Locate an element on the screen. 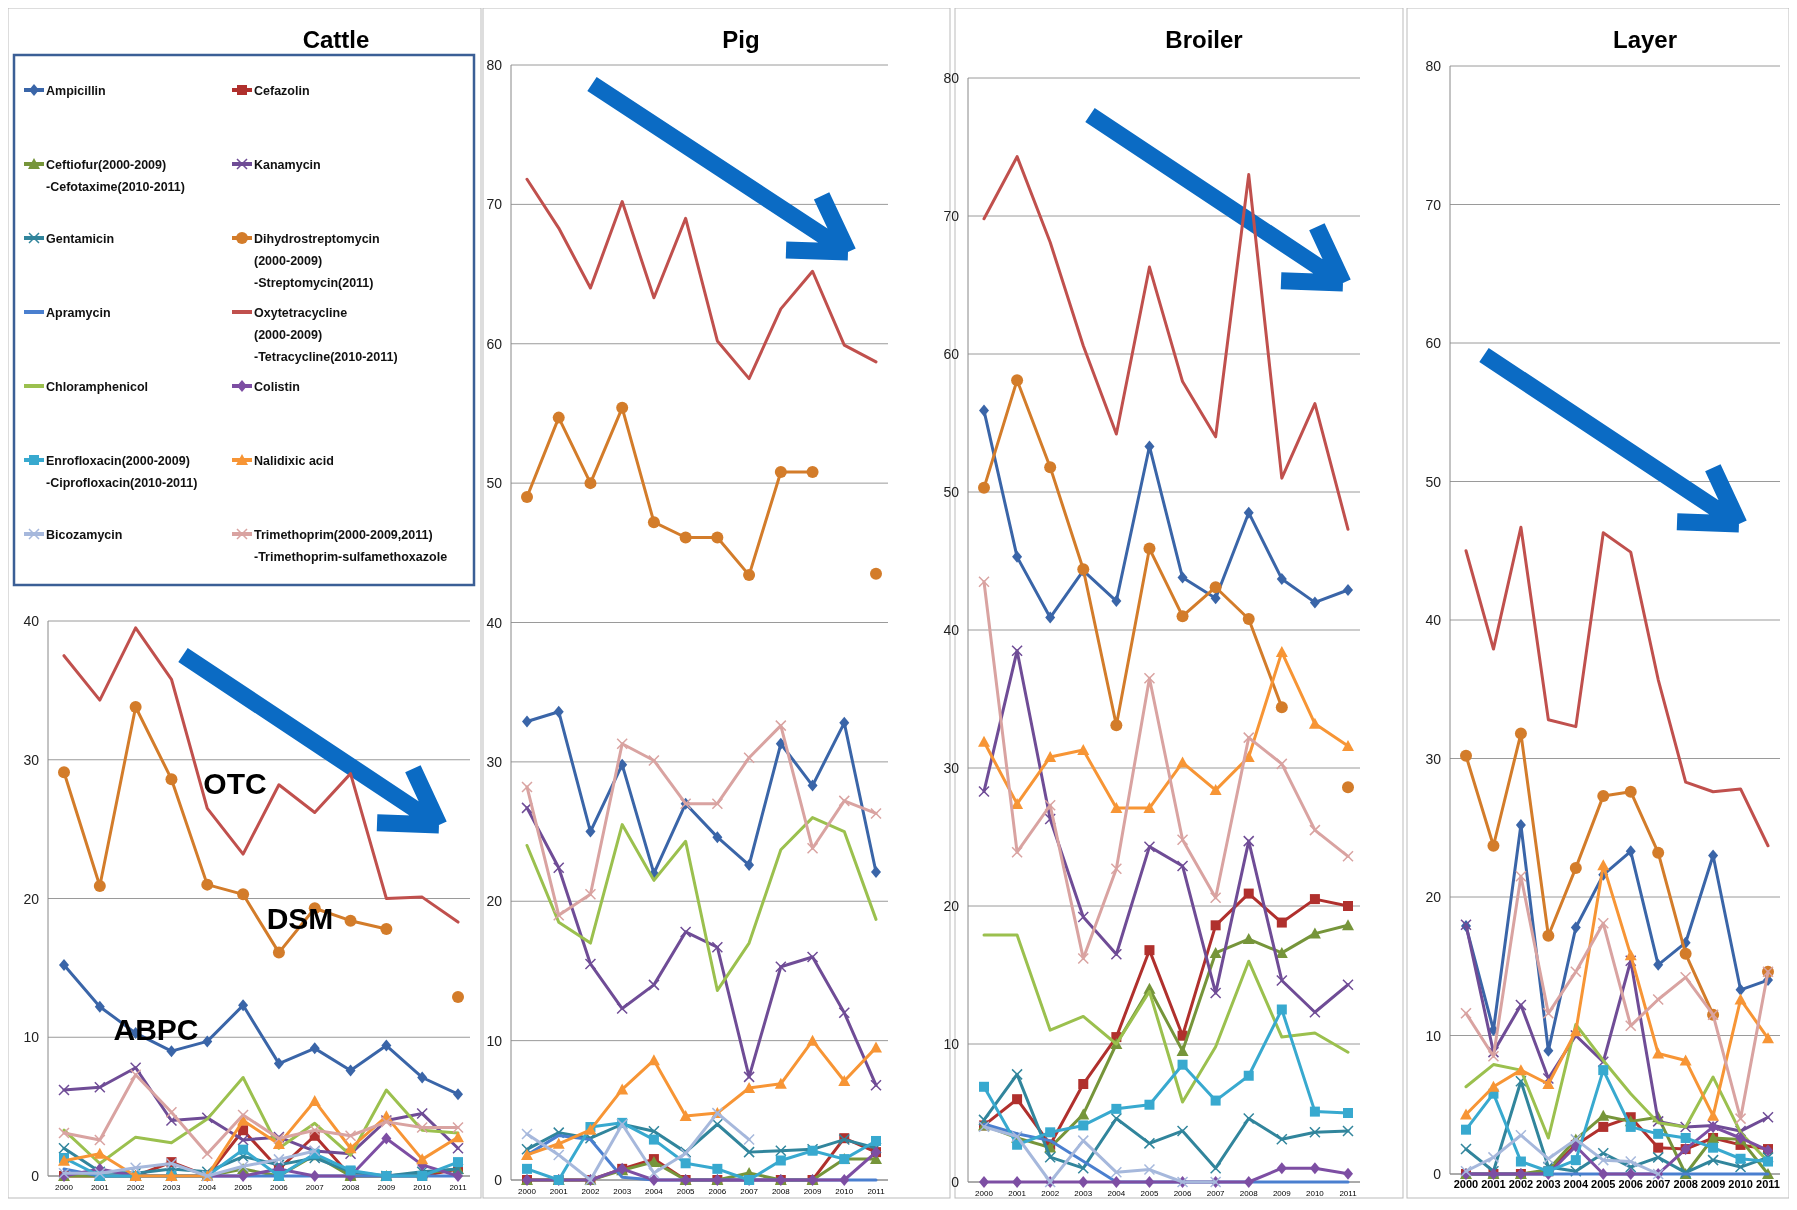 The image size is (1797, 1210). legend-label: Dihydrostreptomycin (2000-2009) -Streptomycin(2011) is located at coordinates (317, 261).